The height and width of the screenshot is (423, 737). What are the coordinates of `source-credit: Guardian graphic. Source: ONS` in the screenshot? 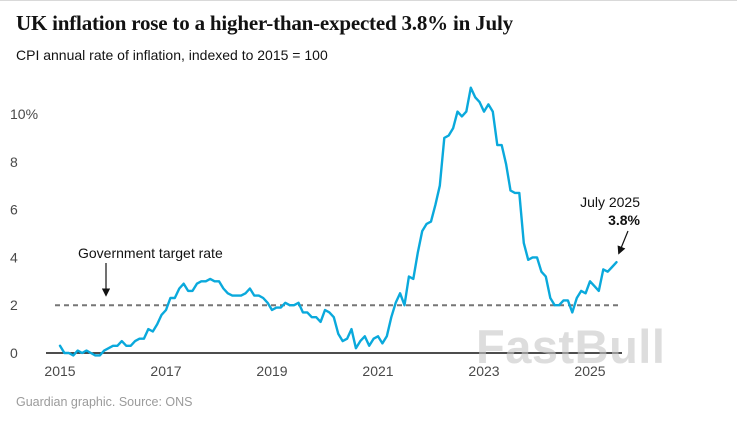 It's located at (104, 402).